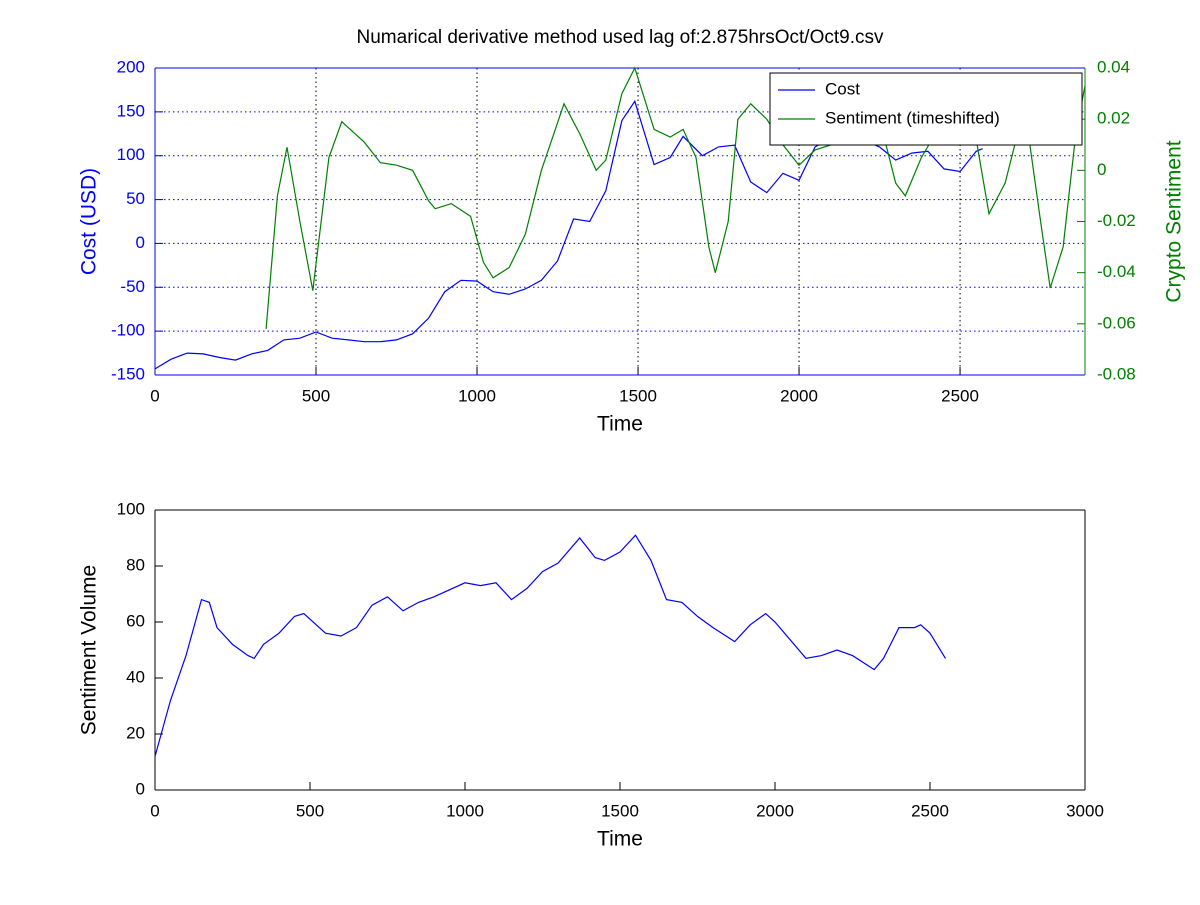  I want to click on y-tick-label: 80, so click(135, 564).